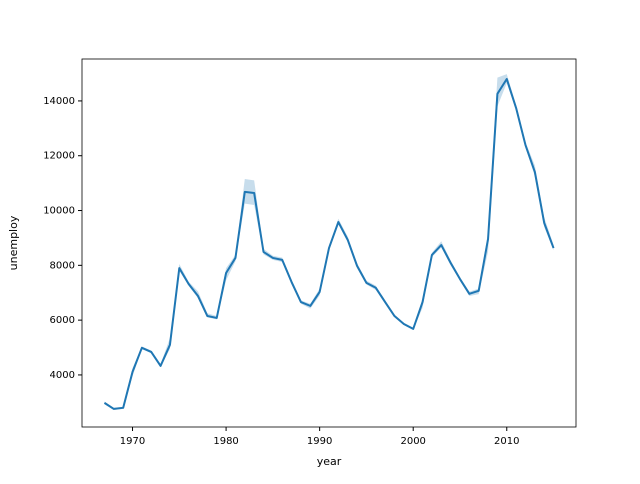 This screenshot has width=640, height=484. I want to click on x-tick-label: 2010, so click(506, 441).